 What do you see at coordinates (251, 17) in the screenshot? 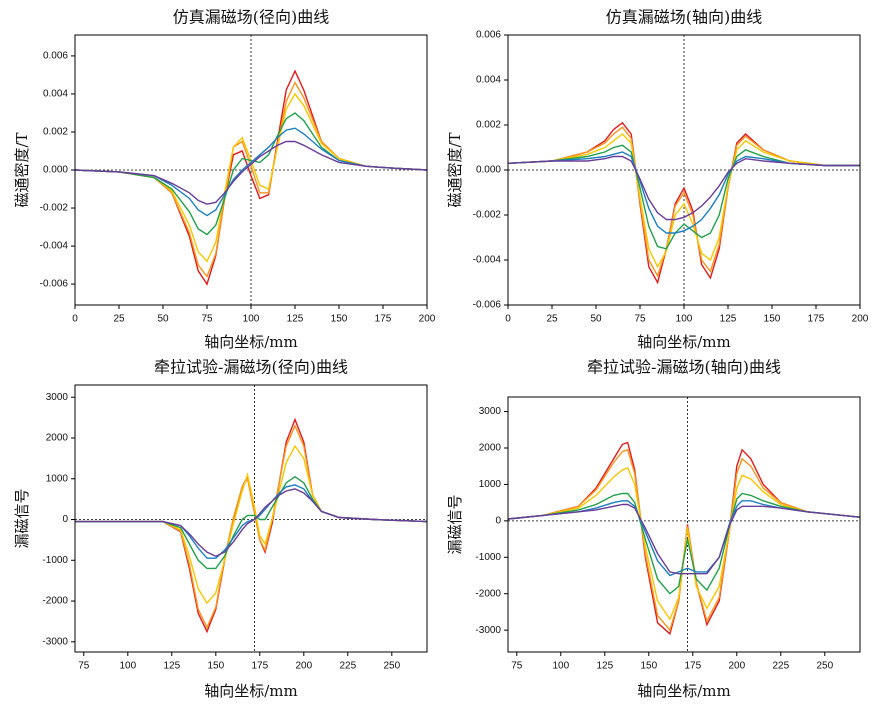
I see `chart-title: 仿真漏磁场(径向)曲线` at bounding box center [251, 17].